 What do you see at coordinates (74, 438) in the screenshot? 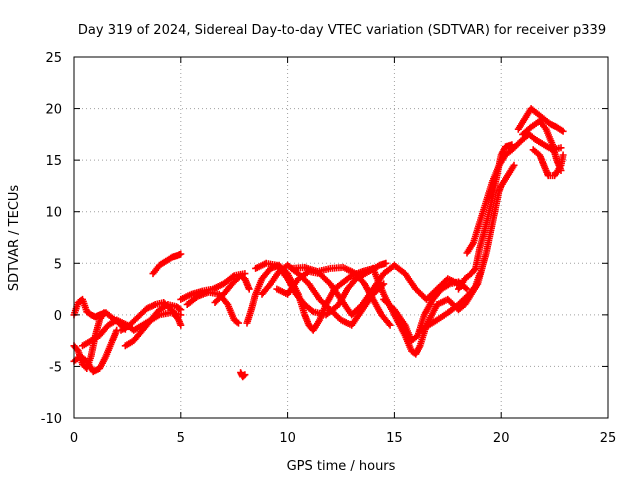
I see `x-tick-label: 0` at bounding box center [74, 438].